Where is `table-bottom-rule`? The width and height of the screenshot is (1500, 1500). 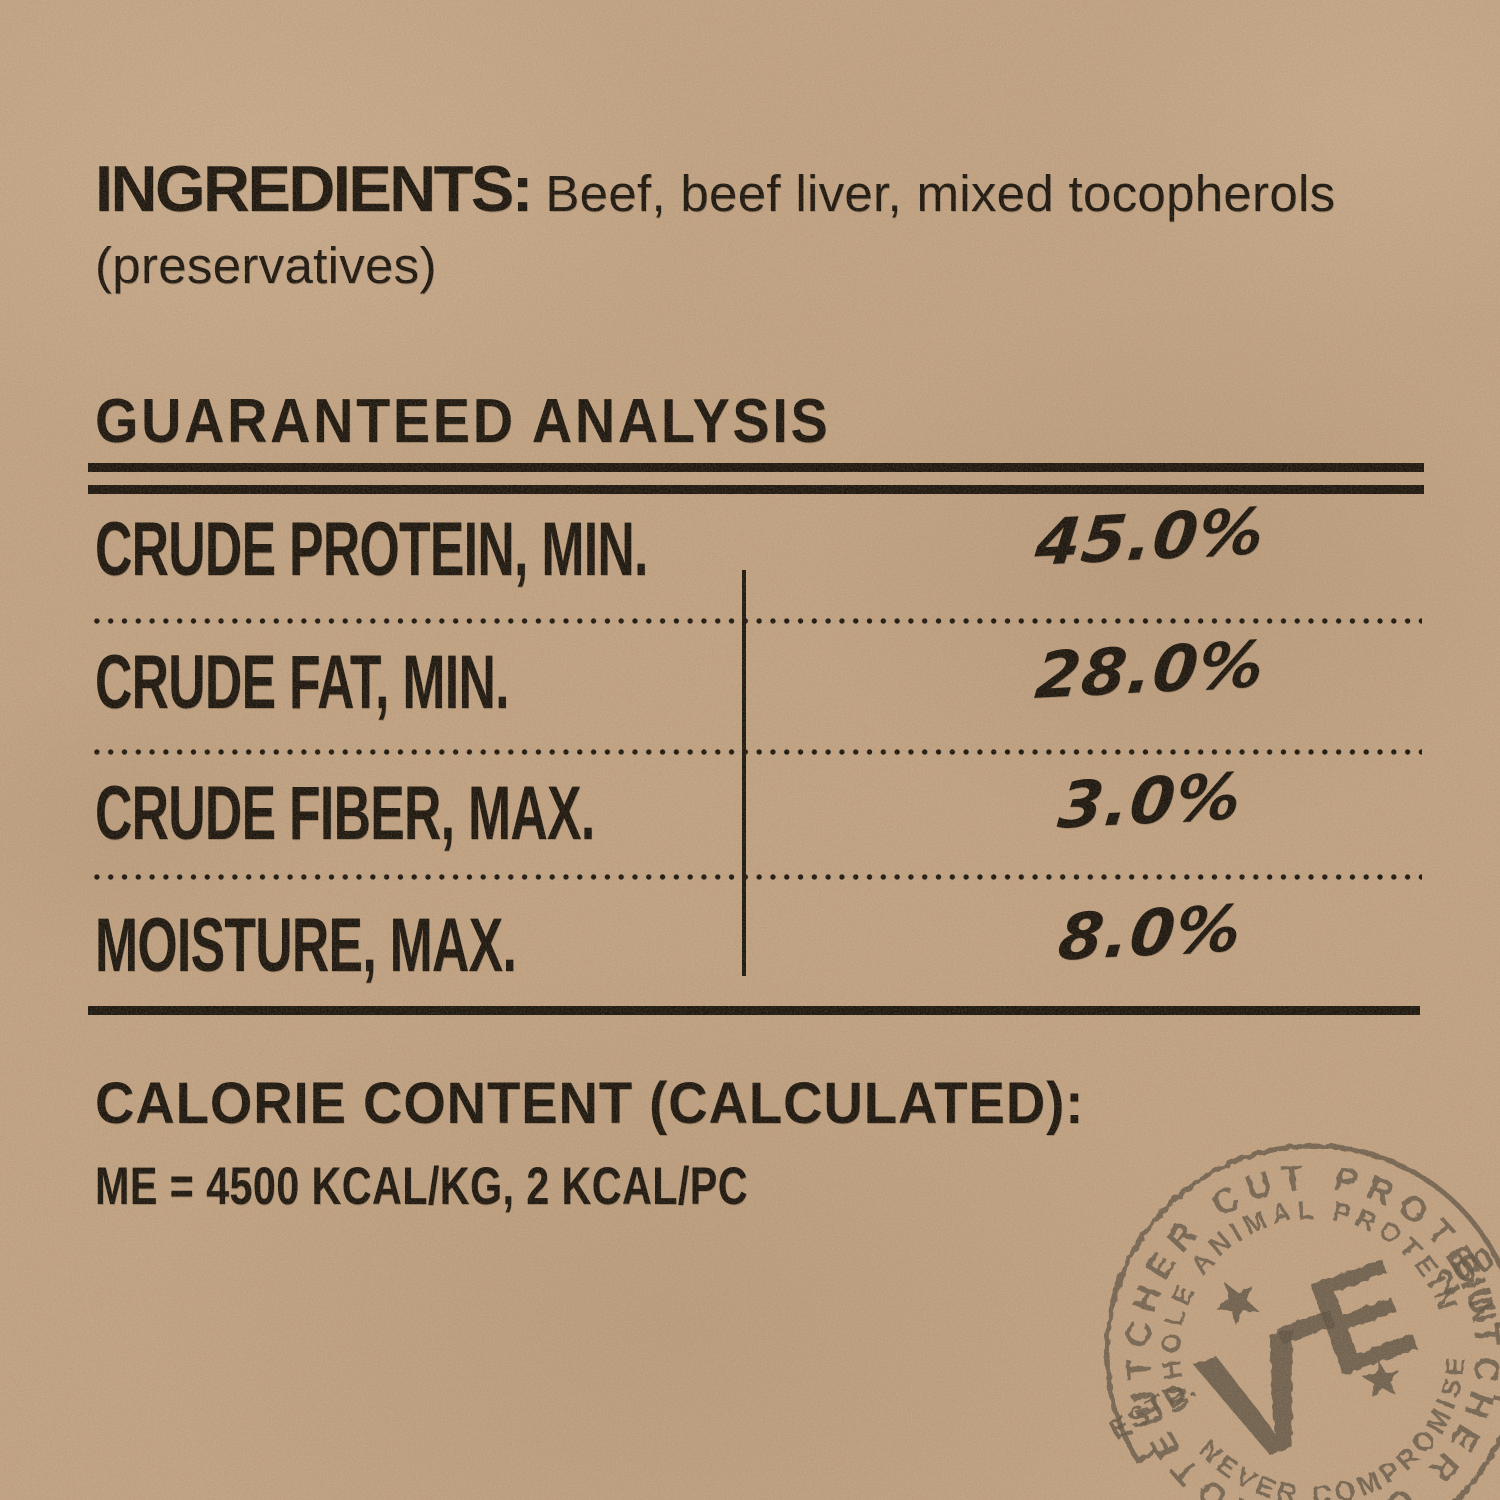 table-bottom-rule is located at coordinates (754, 1010).